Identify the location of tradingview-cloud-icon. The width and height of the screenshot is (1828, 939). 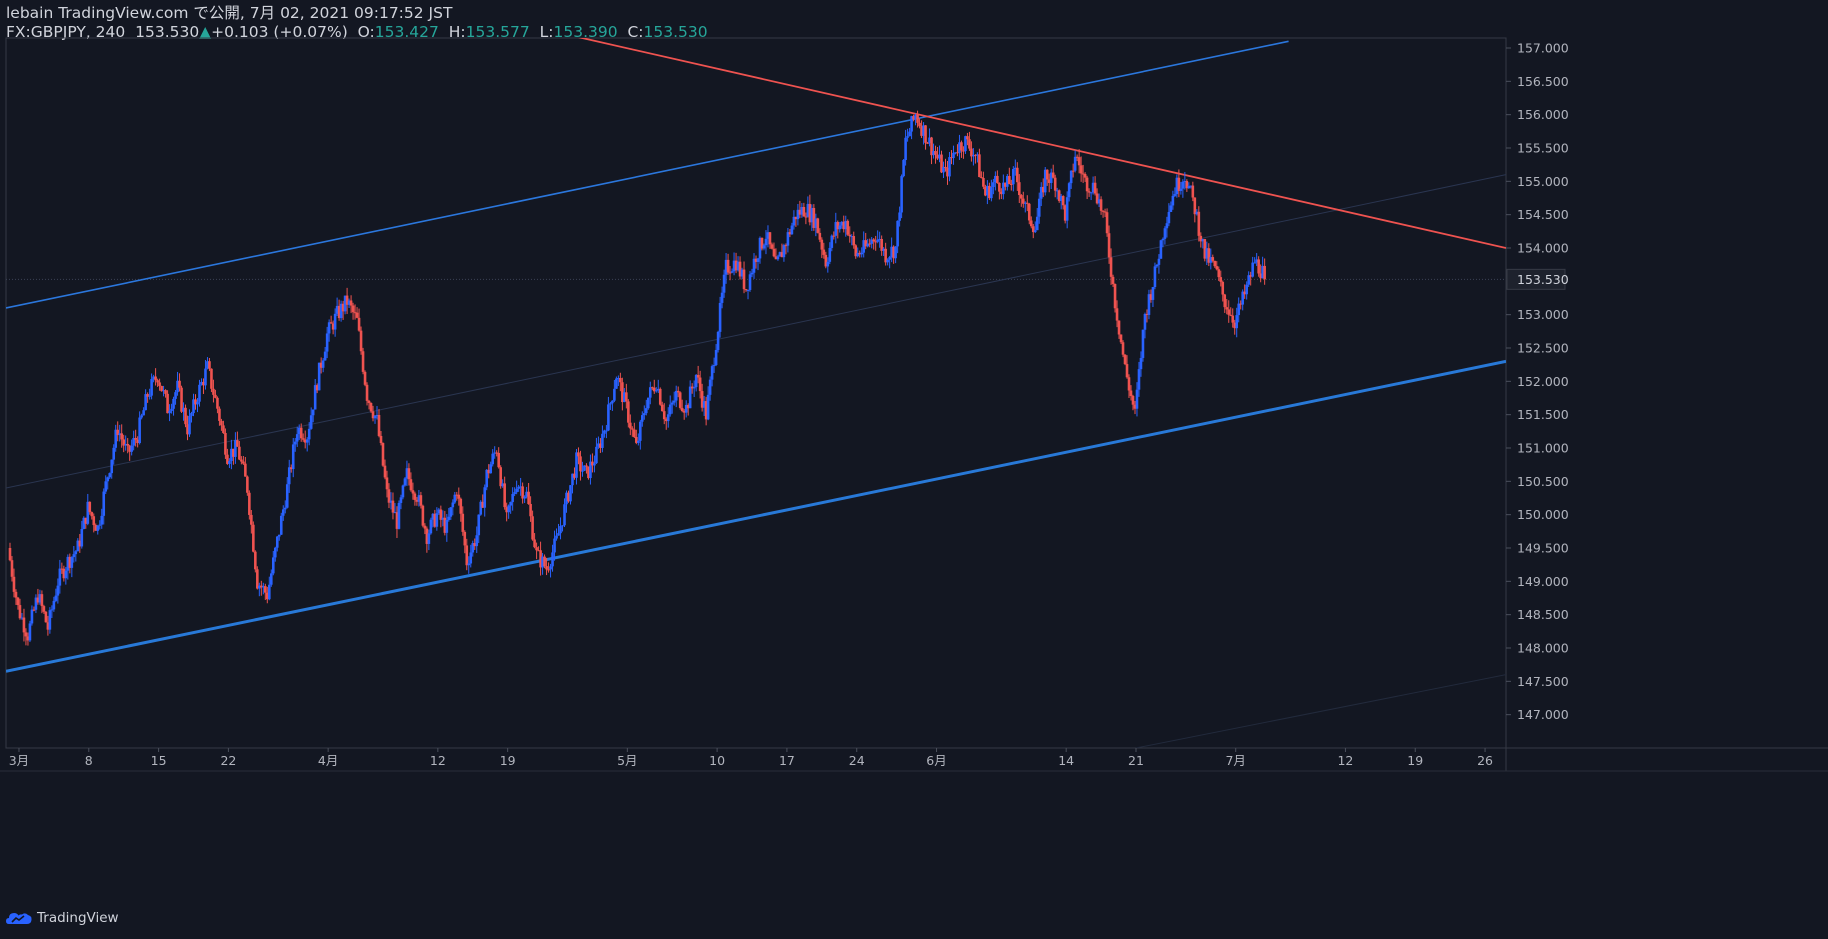
(19, 918).